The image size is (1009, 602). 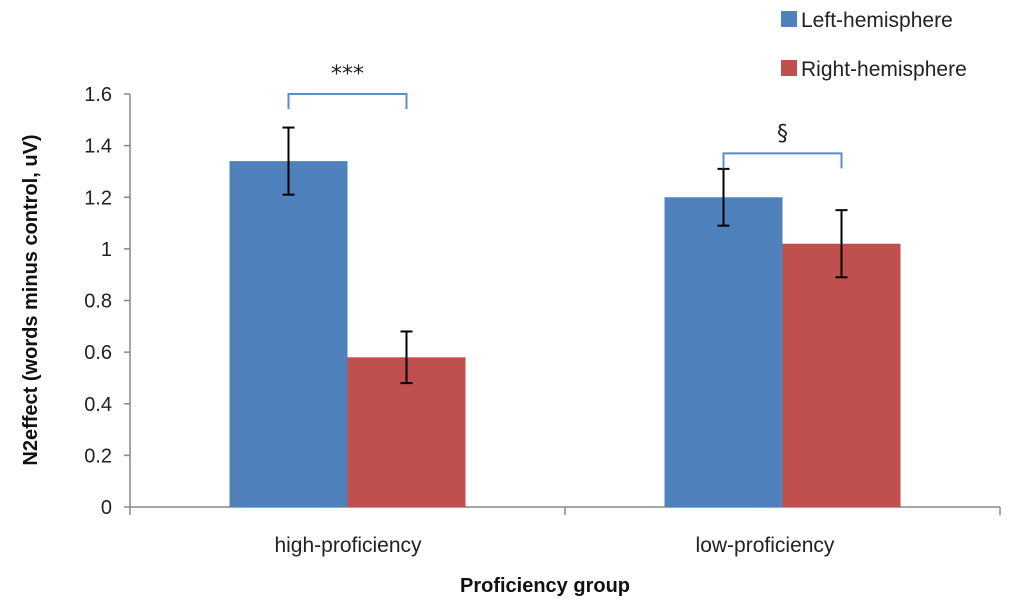 What do you see at coordinates (98, 456) in the screenshot?
I see `y-tick-label: 0.2` at bounding box center [98, 456].